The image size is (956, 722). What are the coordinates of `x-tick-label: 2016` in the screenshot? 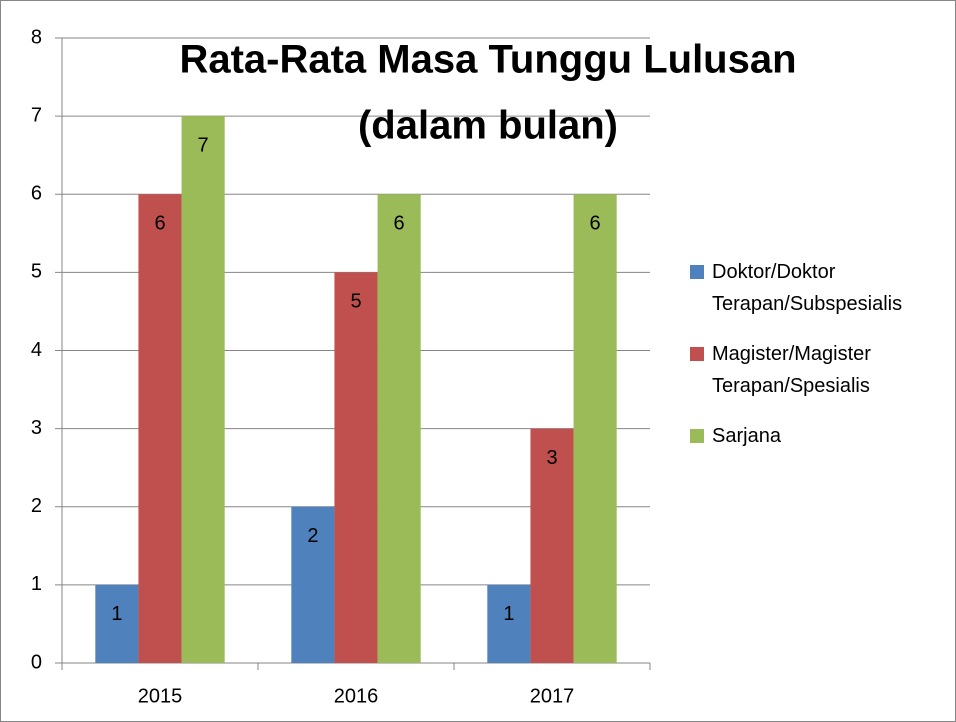 It's located at (356, 696).